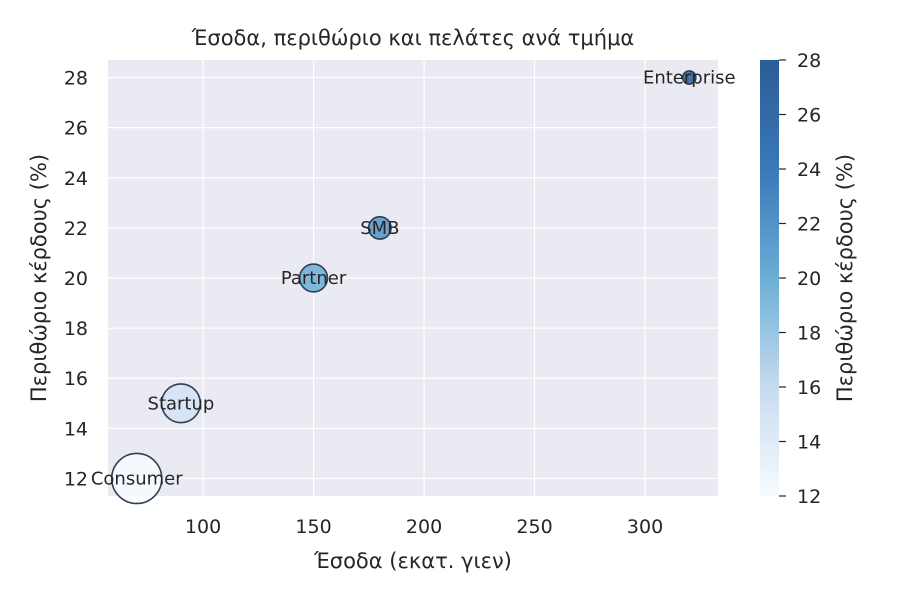  What do you see at coordinates (76, 429) in the screenshot?
I see `y-tick-label: 14` at bounding box center [76, 429].